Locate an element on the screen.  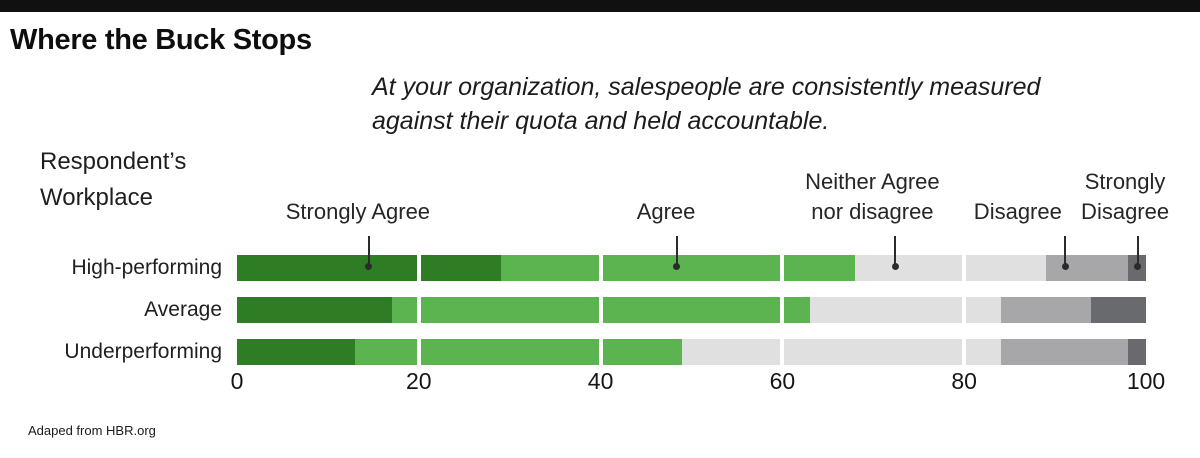
segment-strongly-agree-underperforming is located at coordinates (296, 352).